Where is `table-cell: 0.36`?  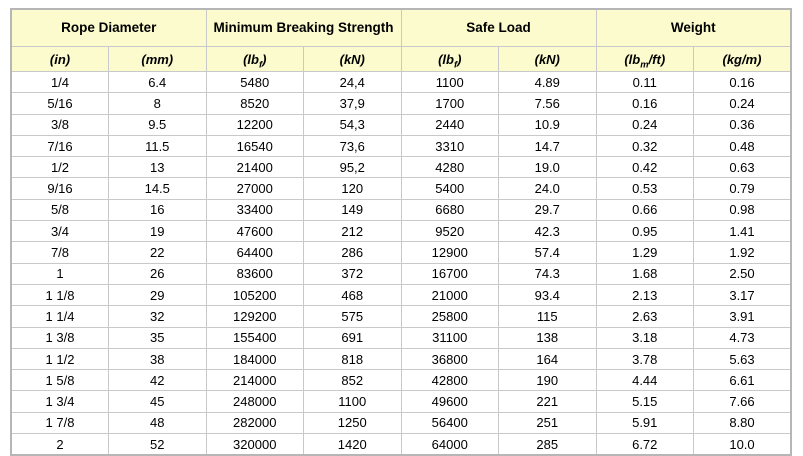 table-cell: 0.36 is located at coordinates (742, 124).